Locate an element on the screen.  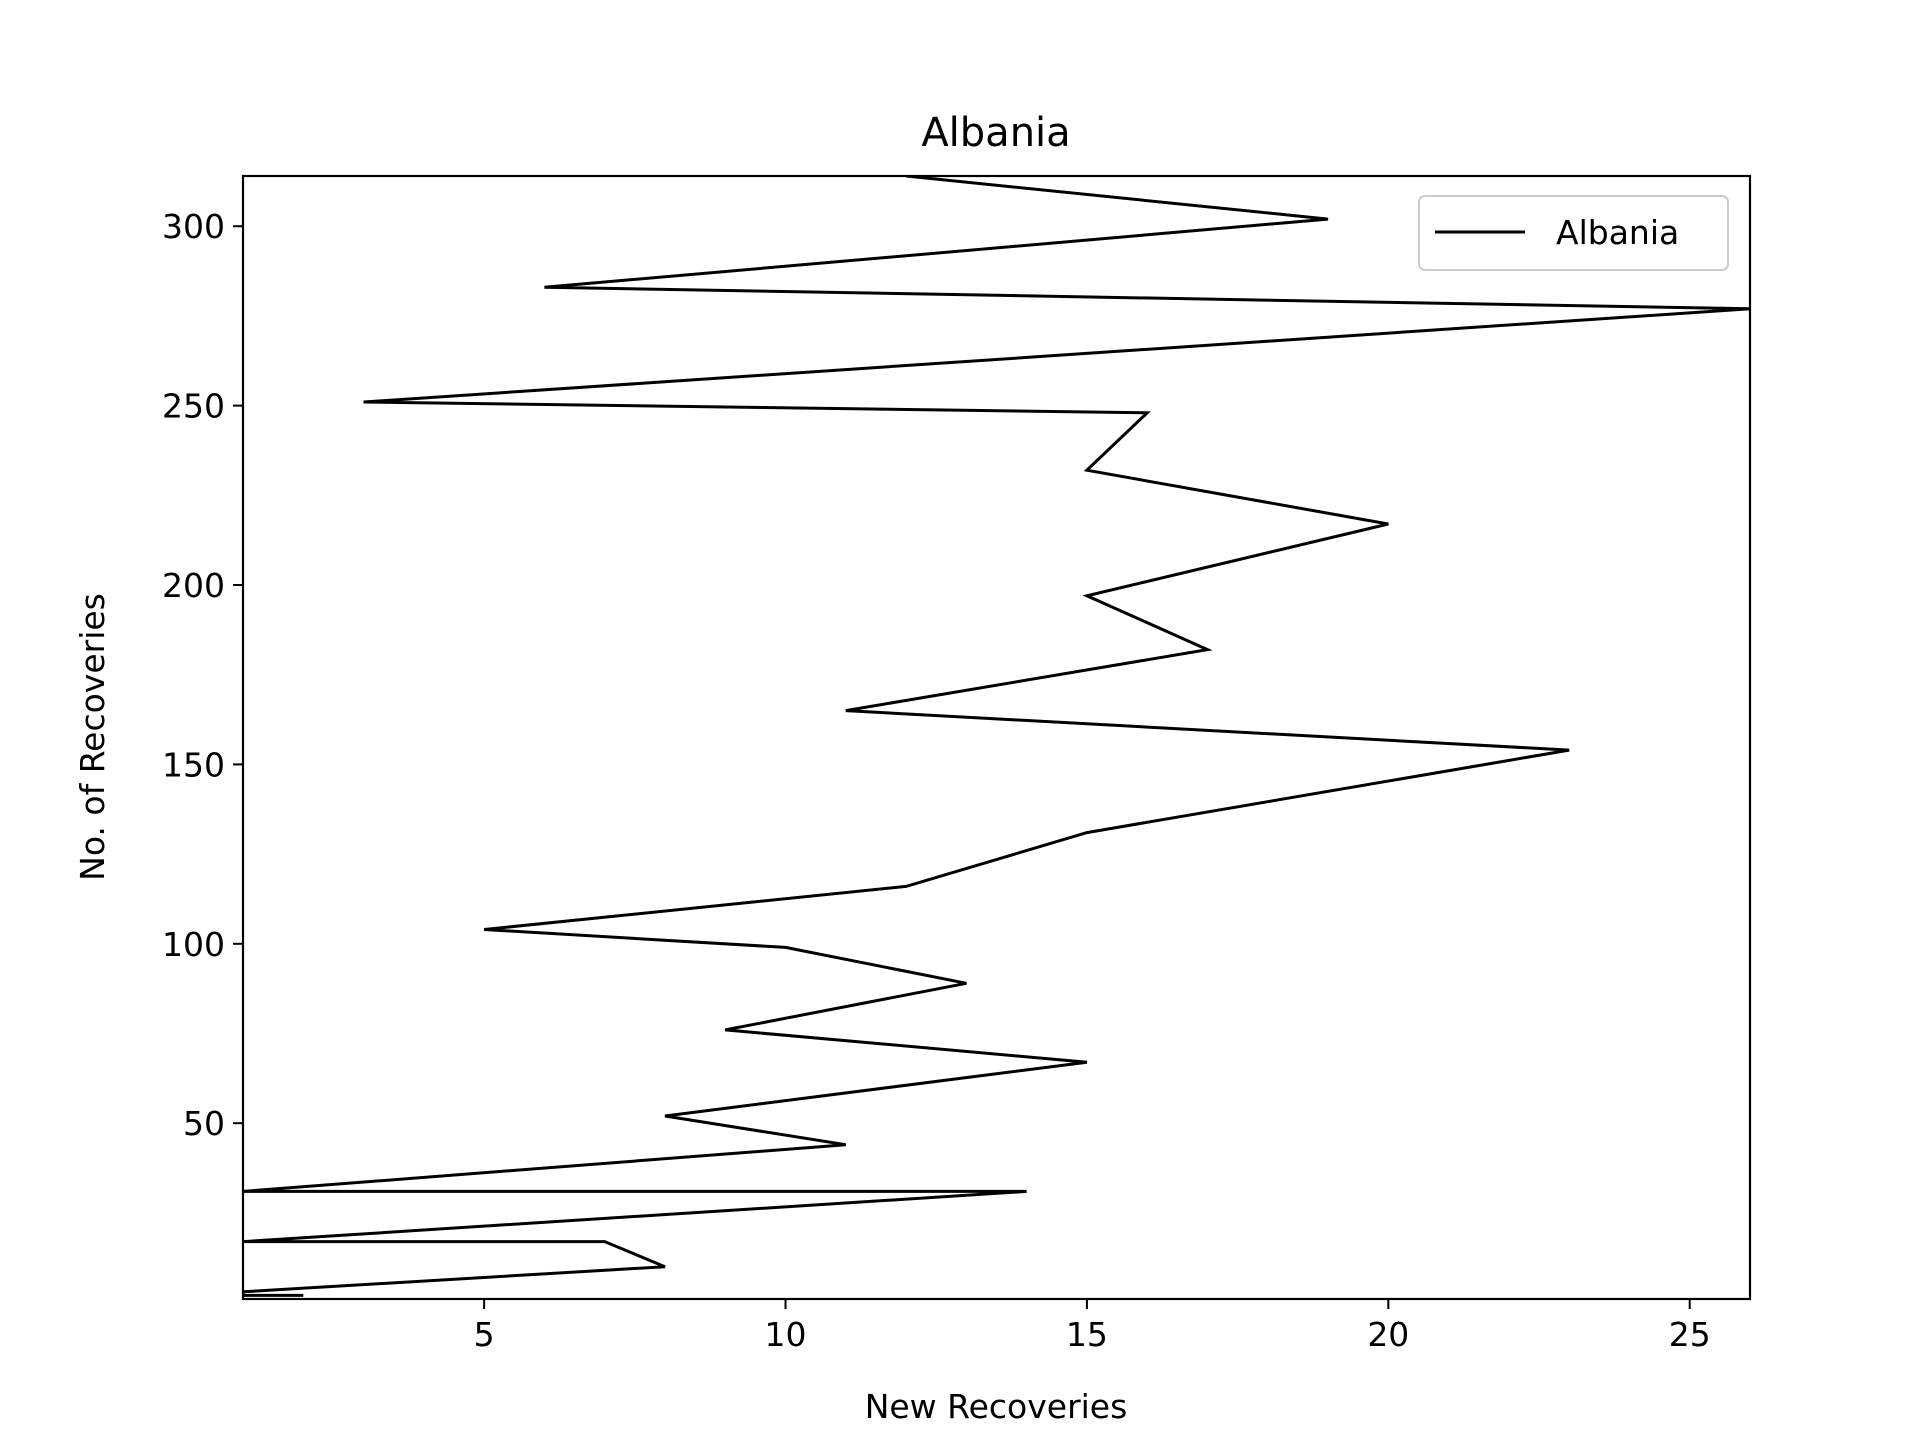
y-tick-label: 250 is located at coordinates (193, 406).